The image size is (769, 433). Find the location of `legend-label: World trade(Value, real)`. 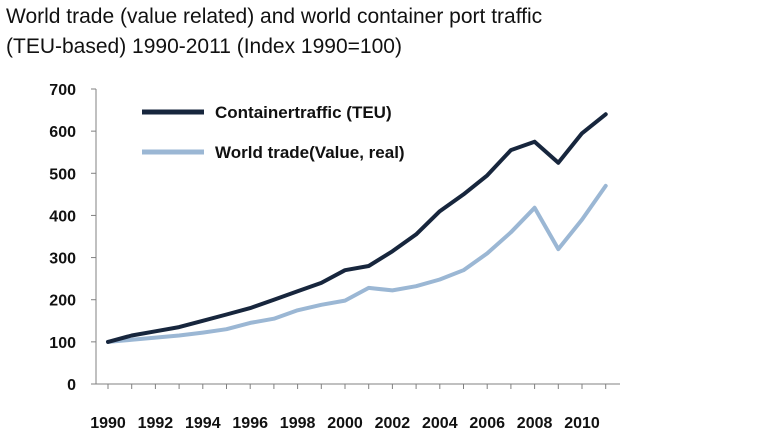

legend-label: World trade(Value, real) is located at coordinates (310, 152).